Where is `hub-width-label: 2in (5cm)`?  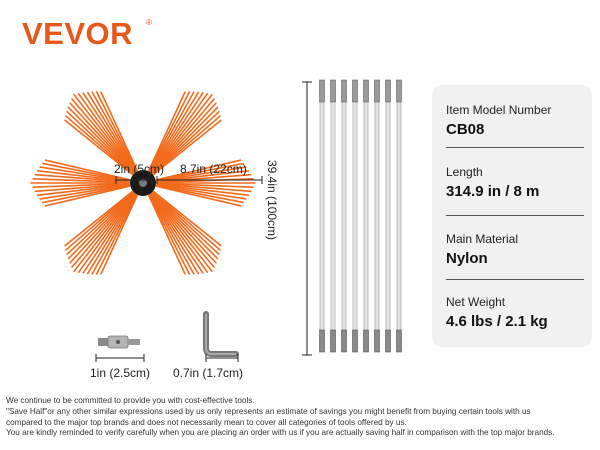 hub-width-label: 2in (5cm) is located at coordinates (139, 169).